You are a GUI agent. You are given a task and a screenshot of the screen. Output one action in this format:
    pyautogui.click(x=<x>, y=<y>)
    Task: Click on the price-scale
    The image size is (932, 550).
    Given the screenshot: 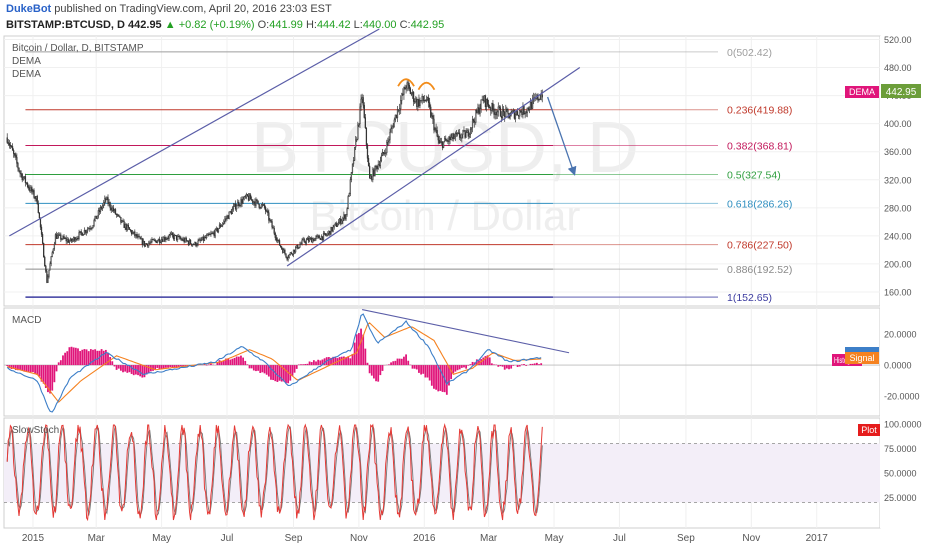 What is the action you would take?
    pyautogui.click(x=906, y=282)
    